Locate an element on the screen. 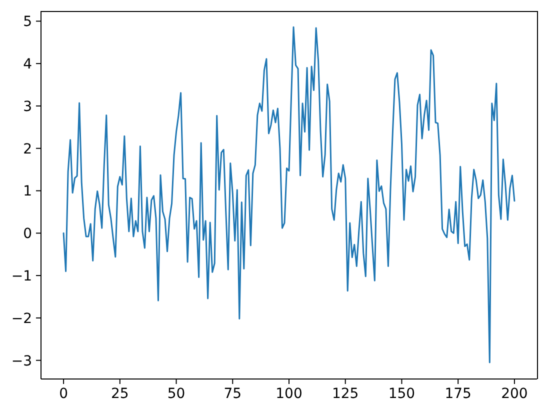 The image size is (546, 413). x-tick-label: 50 is located at coordinates (176, 394).